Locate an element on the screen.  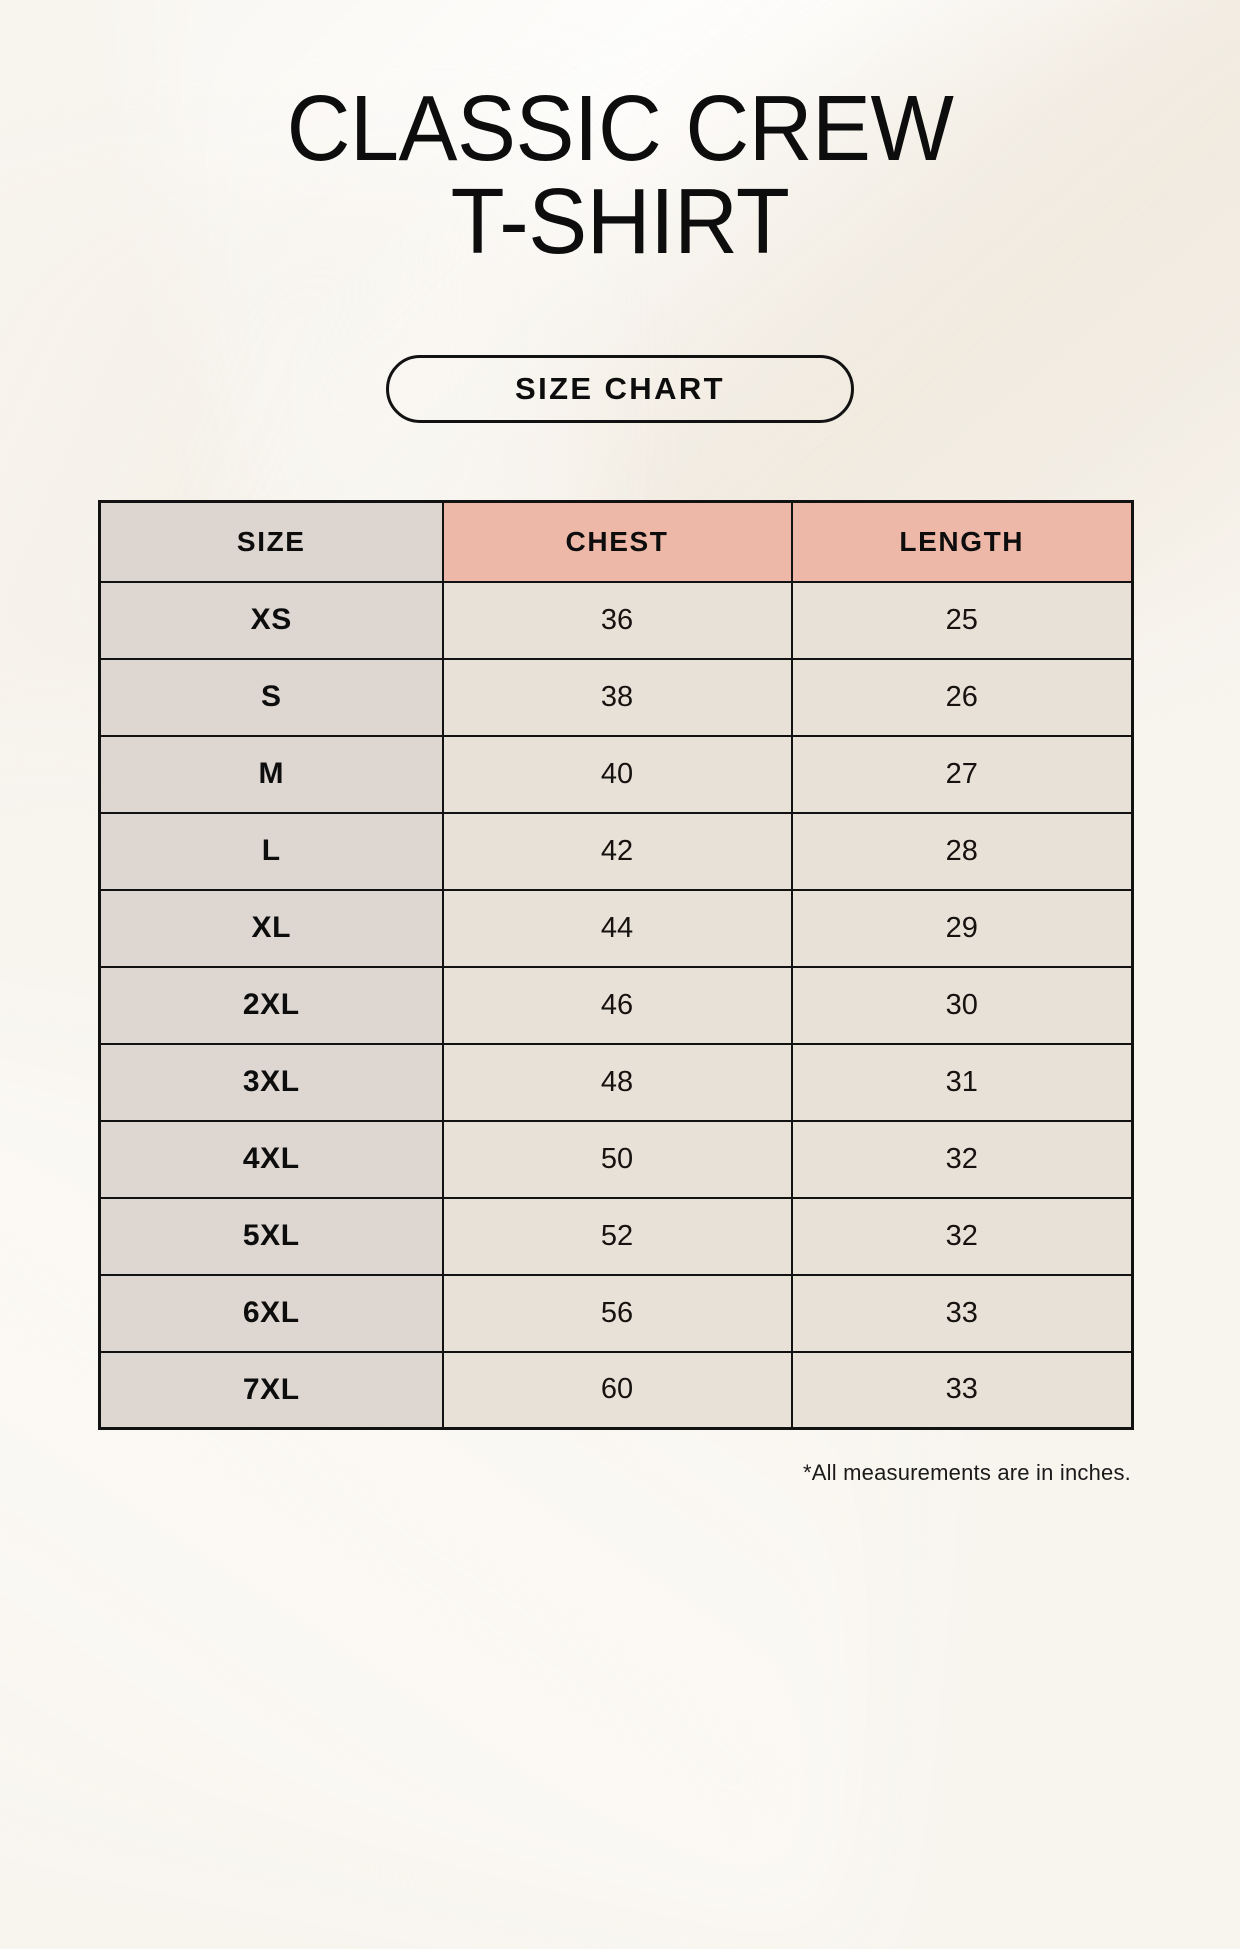
cell-chest: 40 is located at coordinates (617, 774).